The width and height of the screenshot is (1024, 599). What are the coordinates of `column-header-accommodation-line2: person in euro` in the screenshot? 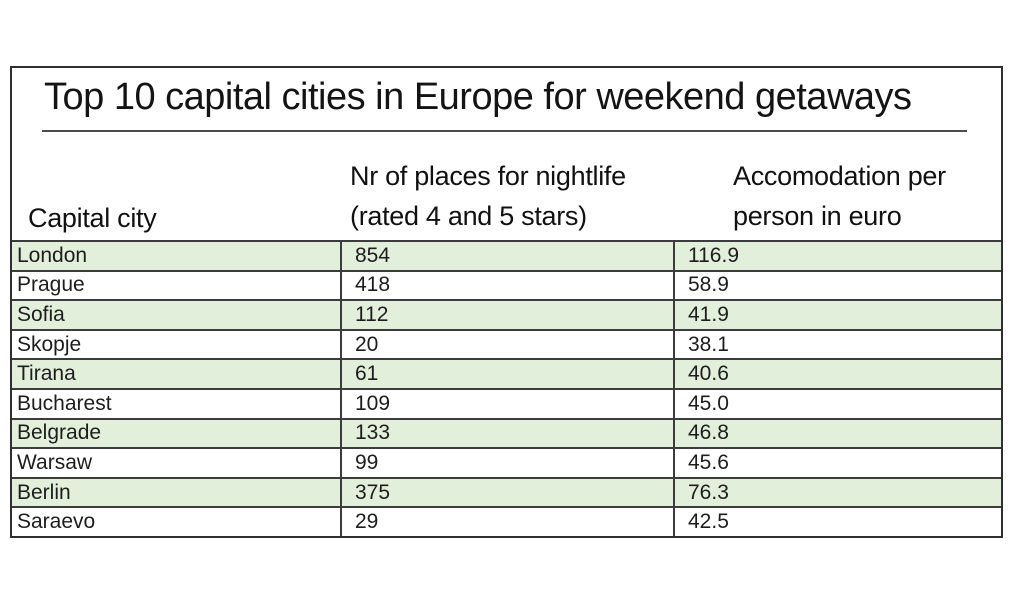 It's located at (817, 216).